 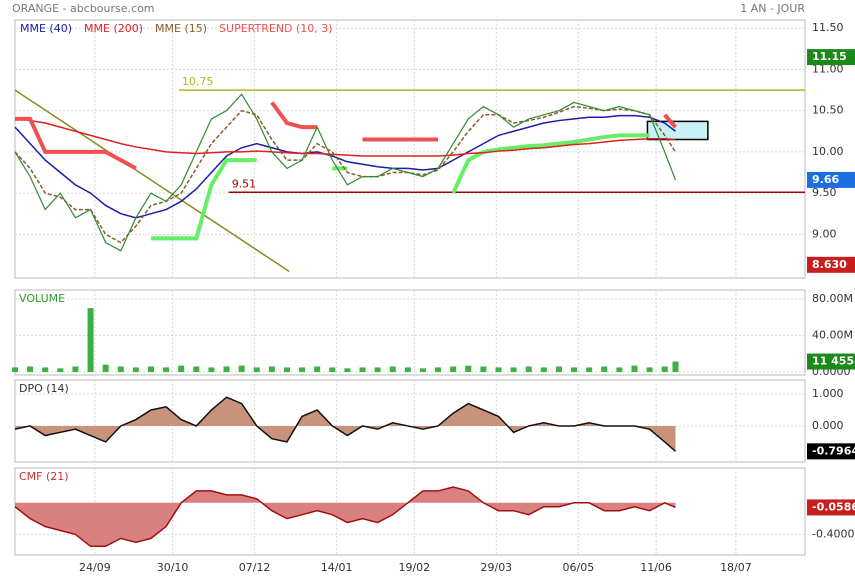 What do you see at coordinates (832, 335) in the screenshot?
I see `y-tick-label: 40.00M` at bounding box center [832, 335].